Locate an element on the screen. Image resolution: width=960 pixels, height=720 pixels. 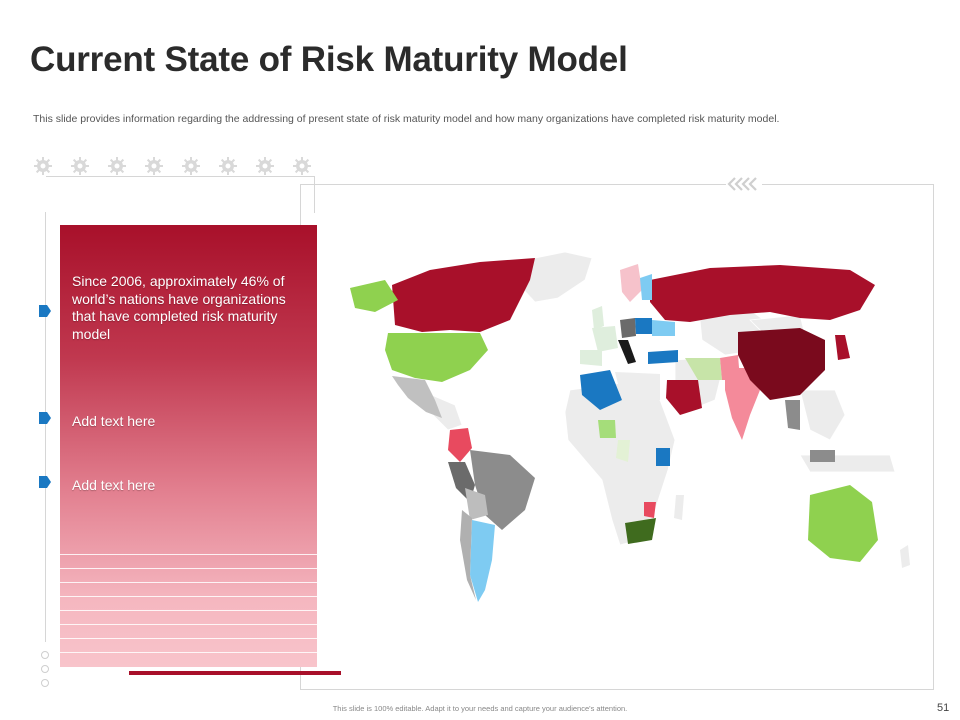
central-africa is located at coordinates (623, 451).